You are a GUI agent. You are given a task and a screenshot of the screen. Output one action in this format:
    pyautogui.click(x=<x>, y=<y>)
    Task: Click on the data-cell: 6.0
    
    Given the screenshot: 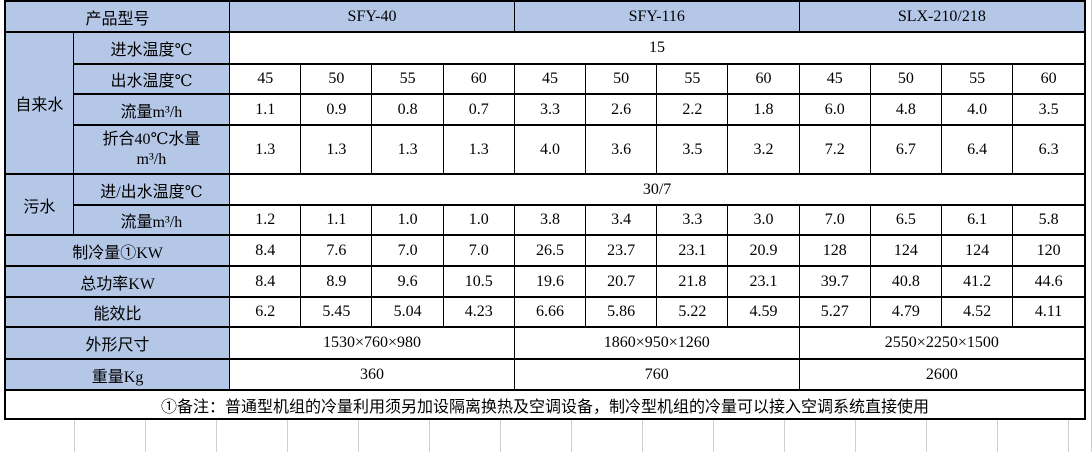 What is the action you would take?
    pyautogui.click(x=834, y=109)
    